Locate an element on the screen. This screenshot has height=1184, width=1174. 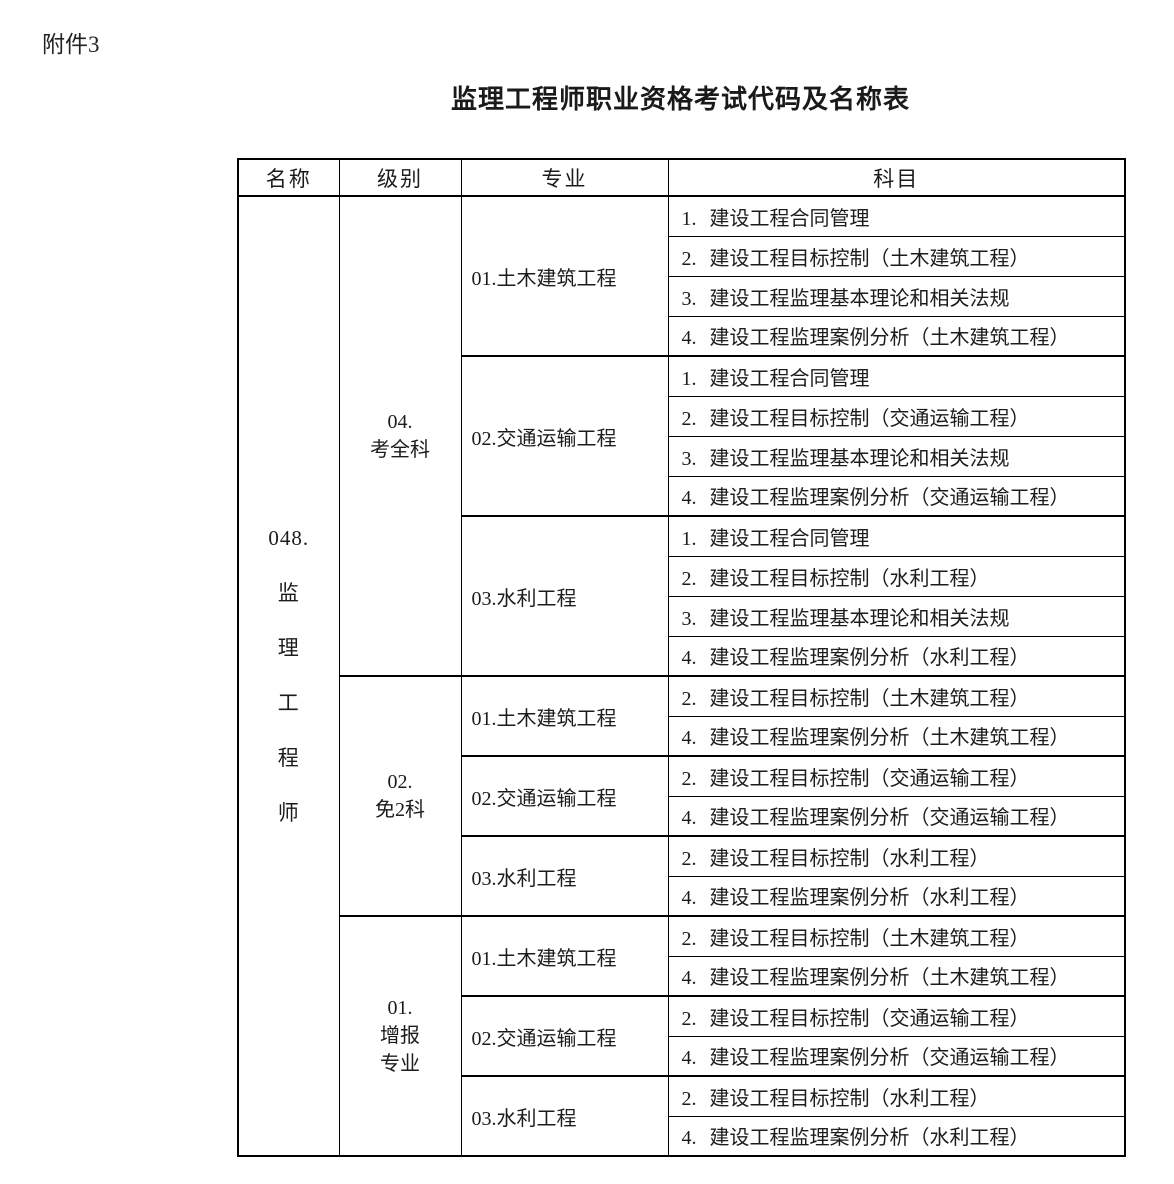
table-row: 2. 建设工程目标控制（土木建筑工程） is located at coordinates (682, 256).